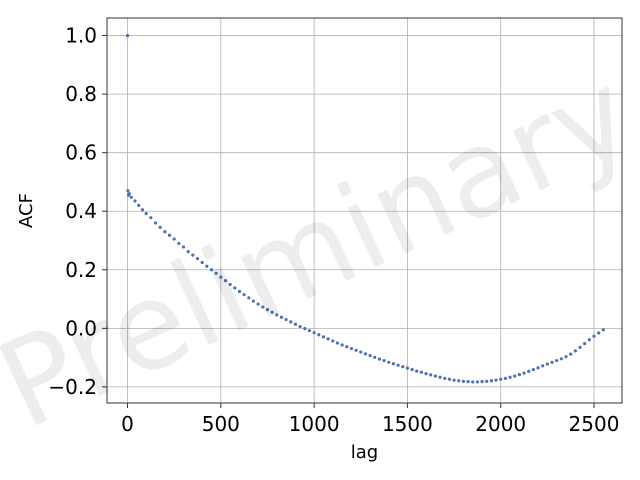 The height and width of the screenshot is (480, 640). I want to click on y-tick-label: 0.2, so click(81, 270).